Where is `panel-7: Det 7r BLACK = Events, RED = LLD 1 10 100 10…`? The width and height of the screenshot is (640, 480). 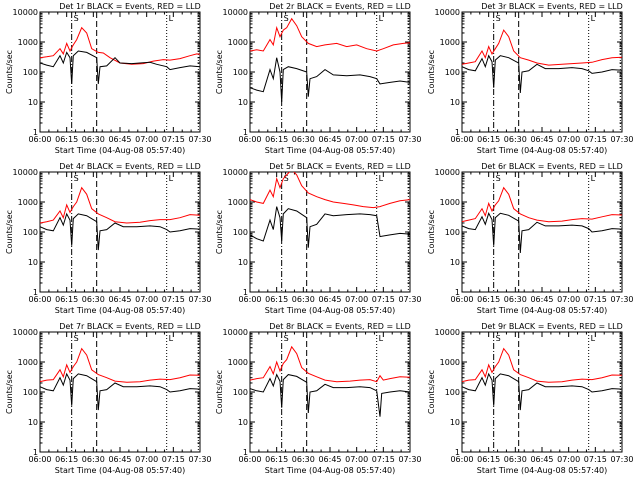
panel-7: Det 7r BLACK = Events, RED = LLD 1 10 100 10… is located at coordinates (108, 398).